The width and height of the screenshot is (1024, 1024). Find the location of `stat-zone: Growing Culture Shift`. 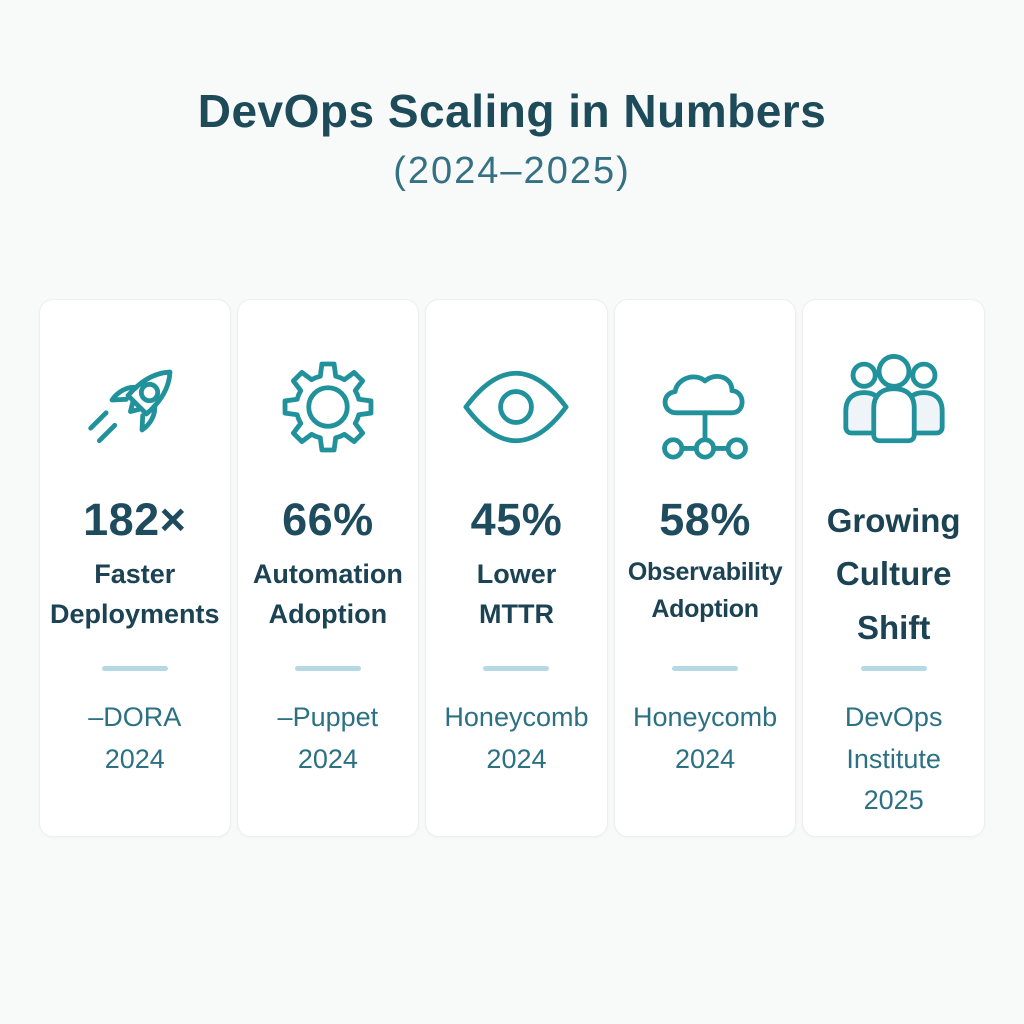

stat-zone: Growing Culture Shift is located at coordinates (893, 580).